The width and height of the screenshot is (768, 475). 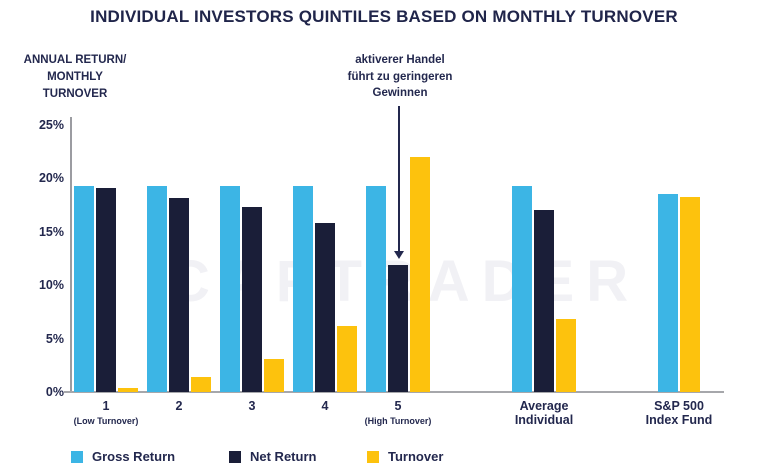 I want to click on annotation-line-3: Gewinnen, so click(x=400, y=93).